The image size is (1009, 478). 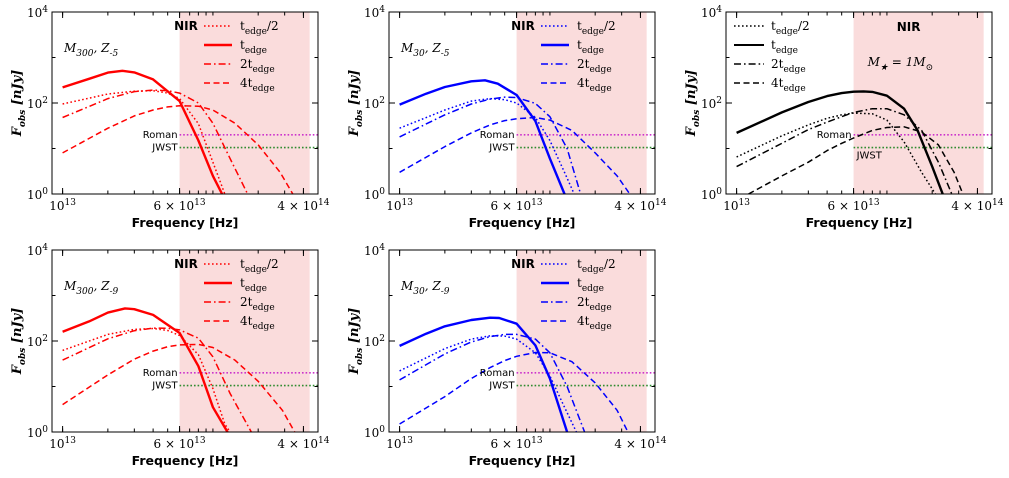 What do you see at coordinates (900, 64) in the screenshot?
I see `panel-annotation: M★ = 1M⊙` at bounding box center [900, 64].